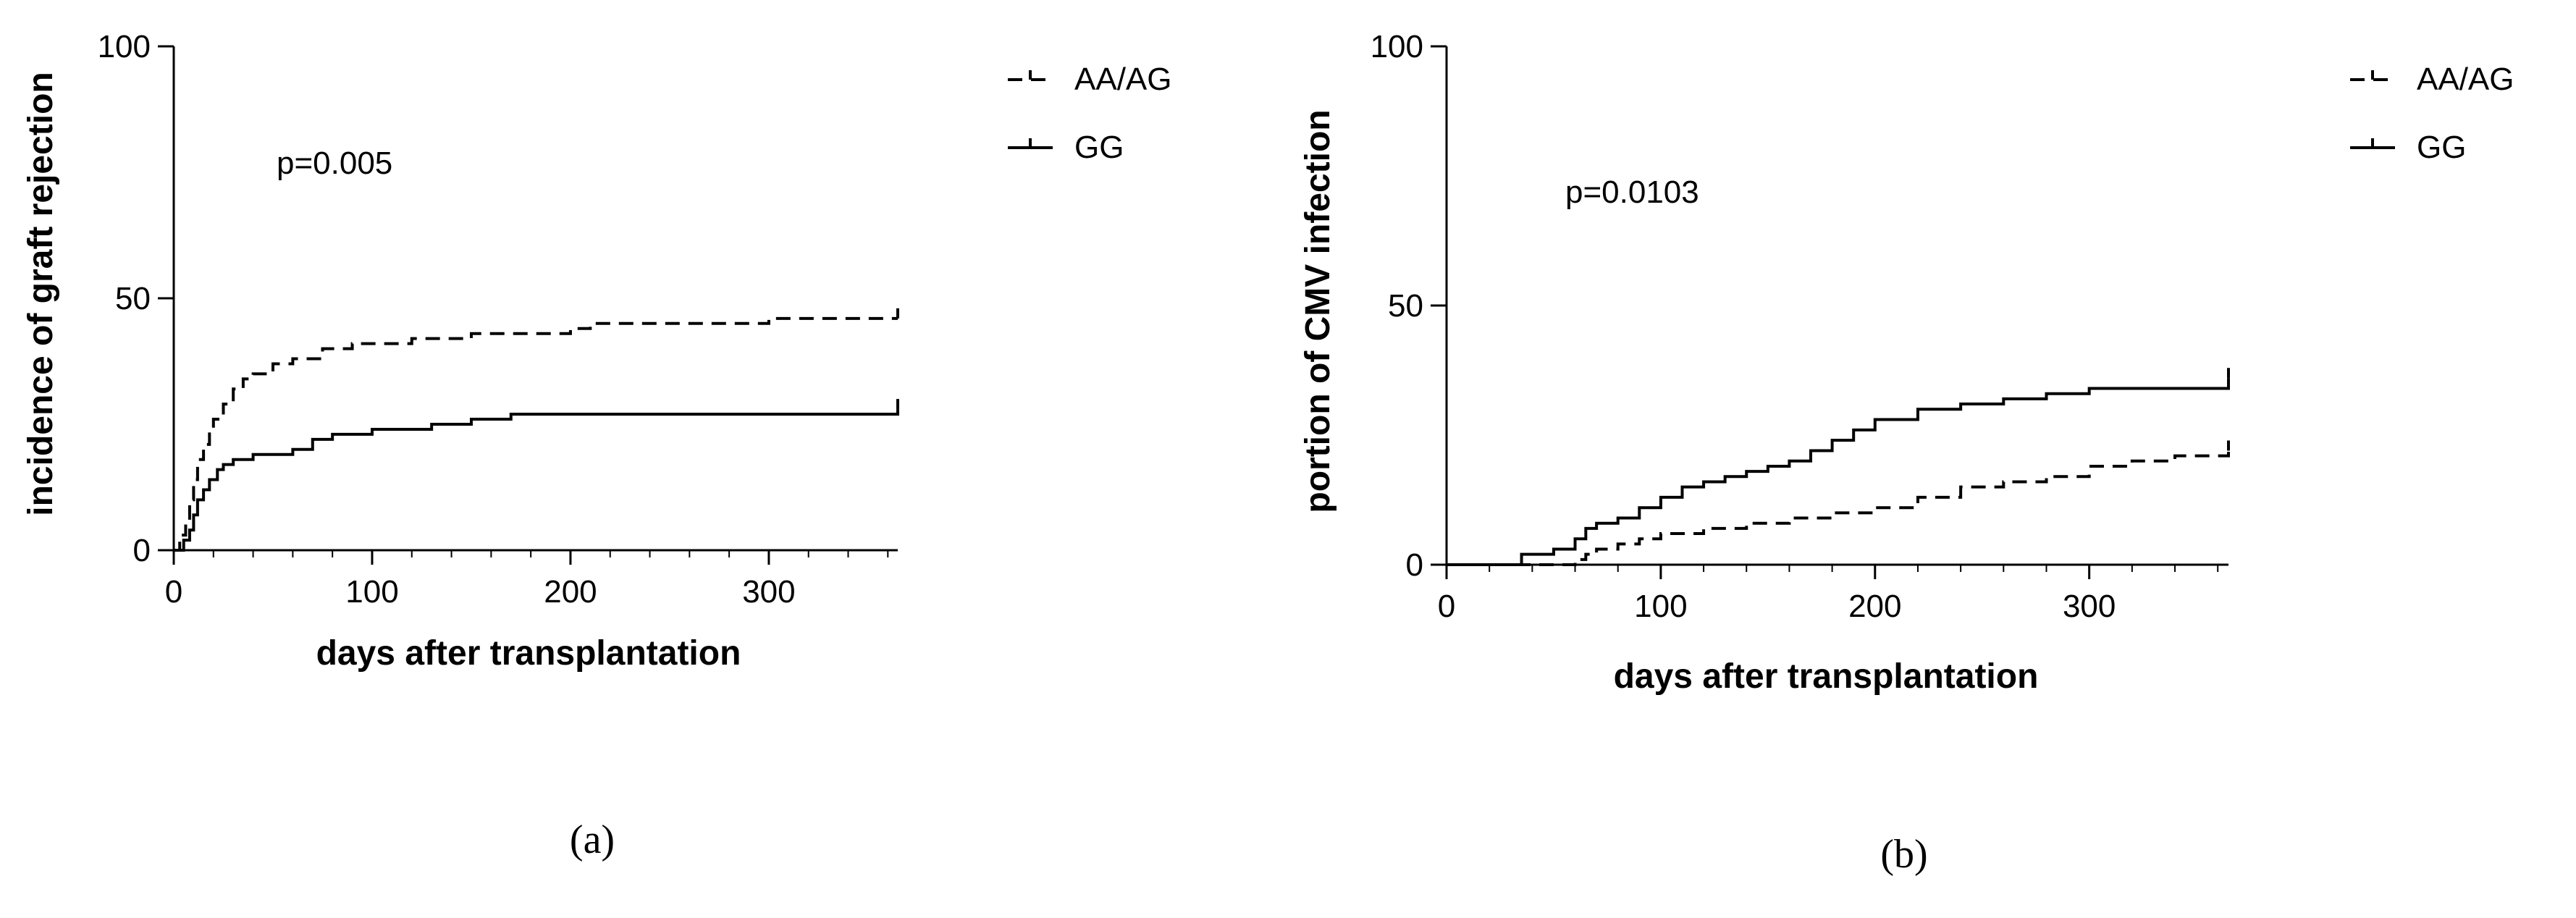  What do you see at coordinates (592, 839) in the screenshot?
I see `panel-label-a: (a)` at bounding box center [592, 839].